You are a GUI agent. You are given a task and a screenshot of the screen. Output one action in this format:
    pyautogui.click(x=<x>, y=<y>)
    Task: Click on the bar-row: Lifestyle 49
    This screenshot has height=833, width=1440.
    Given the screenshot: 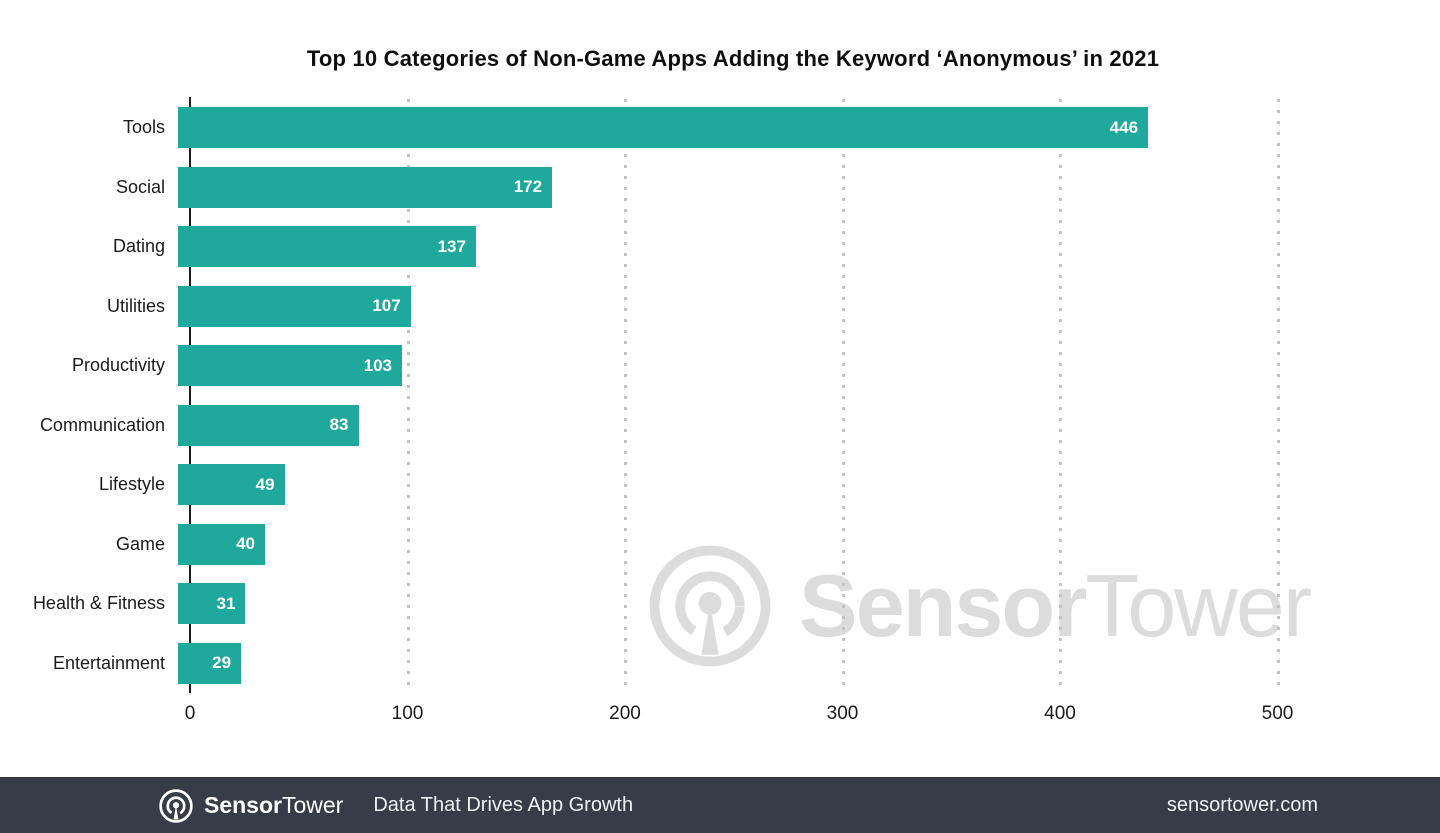 What is the action you would take?
    pyautogui.click(x=720, y=484)
    